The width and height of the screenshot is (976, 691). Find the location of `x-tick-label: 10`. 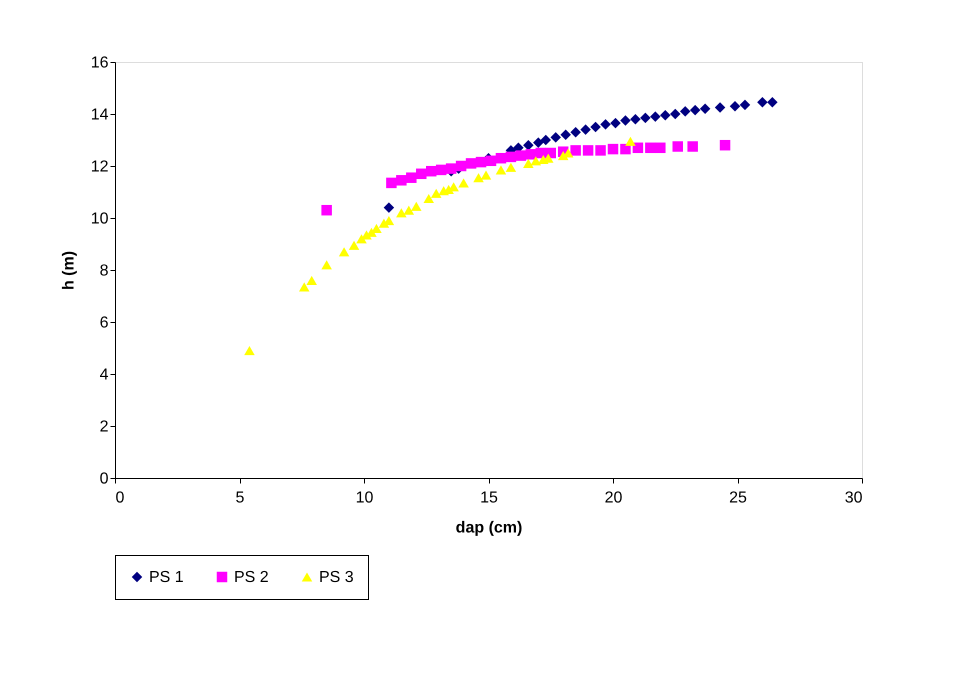

x-tick-label: 10 is located at coordinates (365, 498).